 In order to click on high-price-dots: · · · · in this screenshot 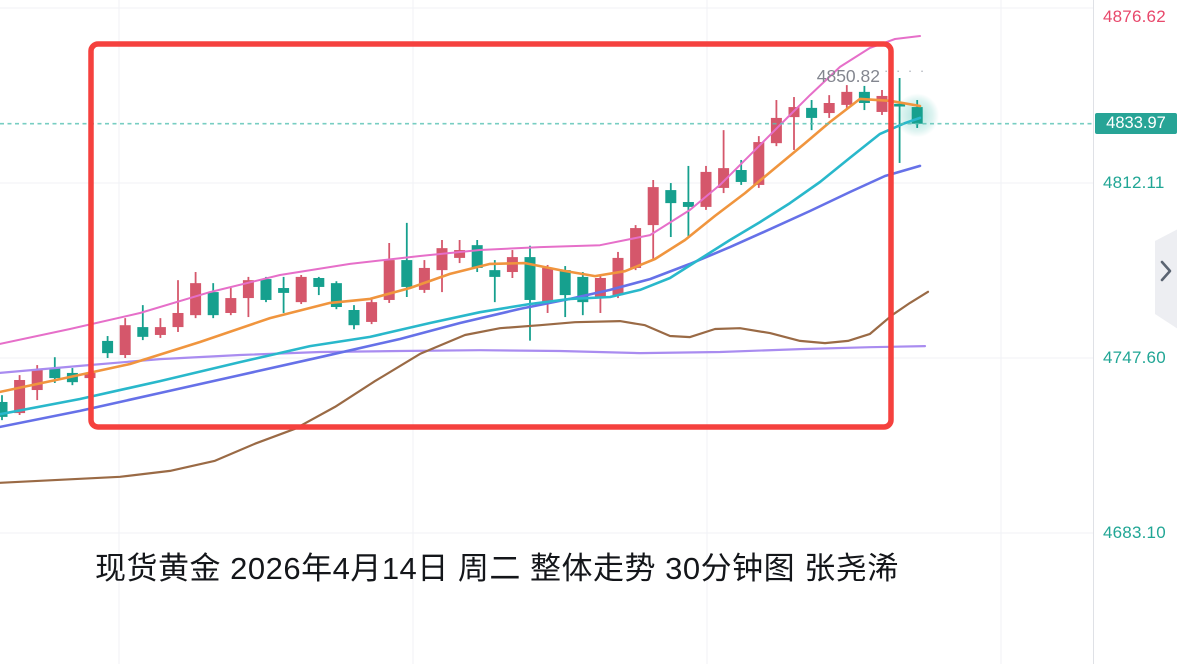, I will do `click(905, 70)`.